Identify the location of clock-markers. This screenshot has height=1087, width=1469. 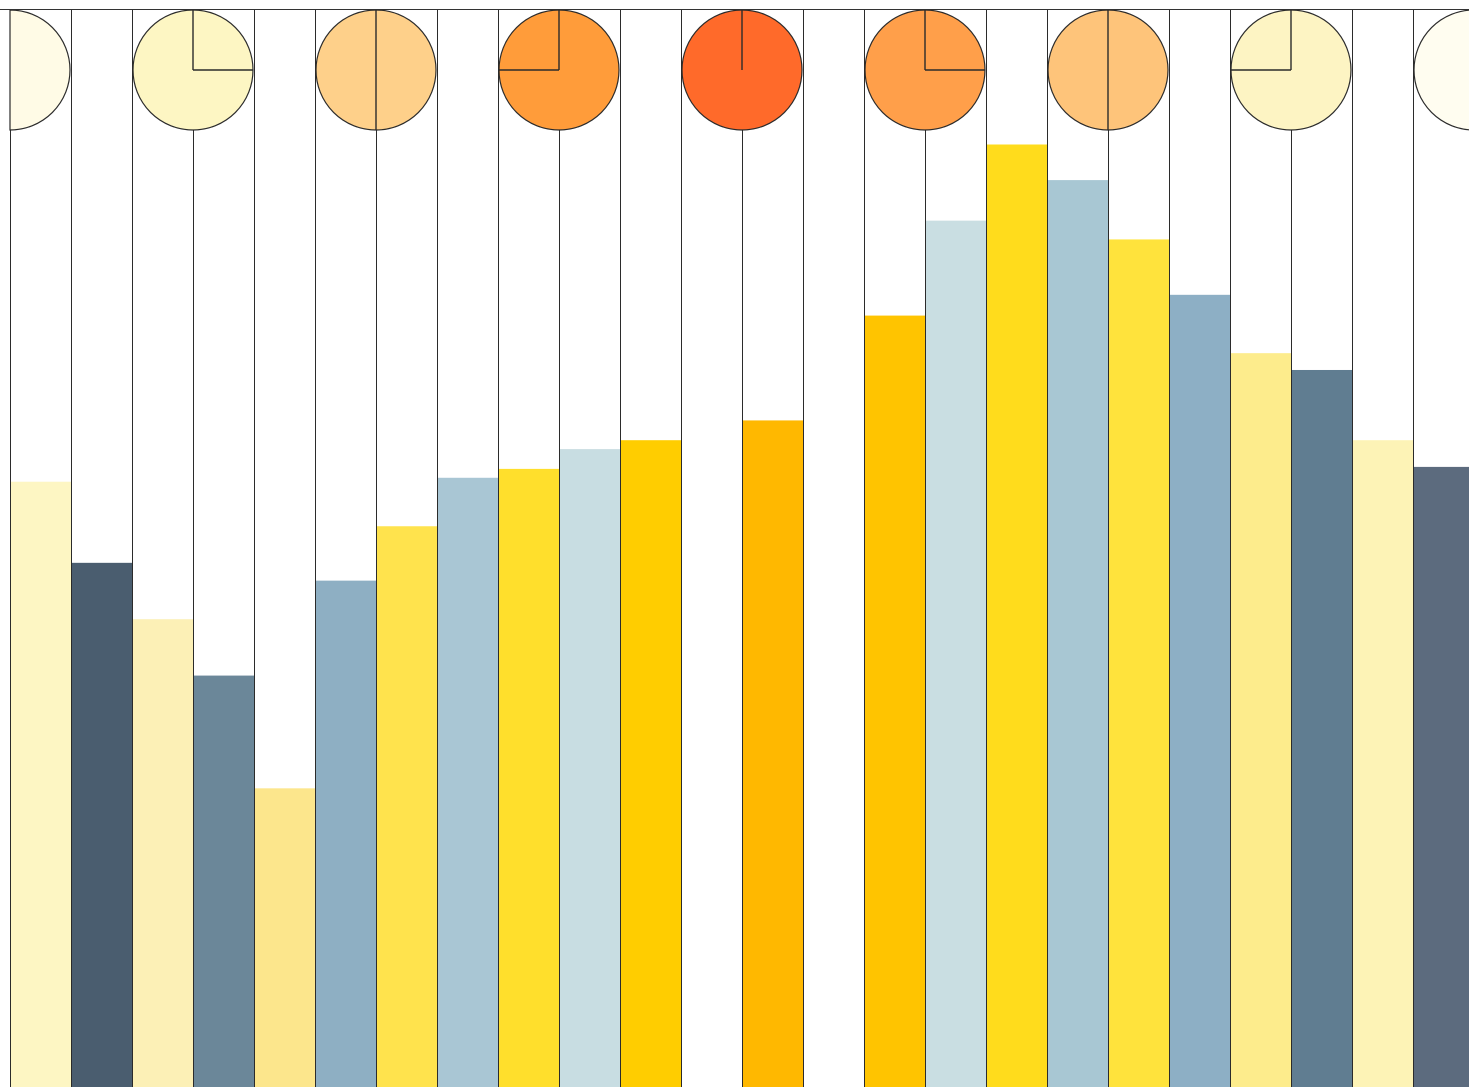
(739, 70).